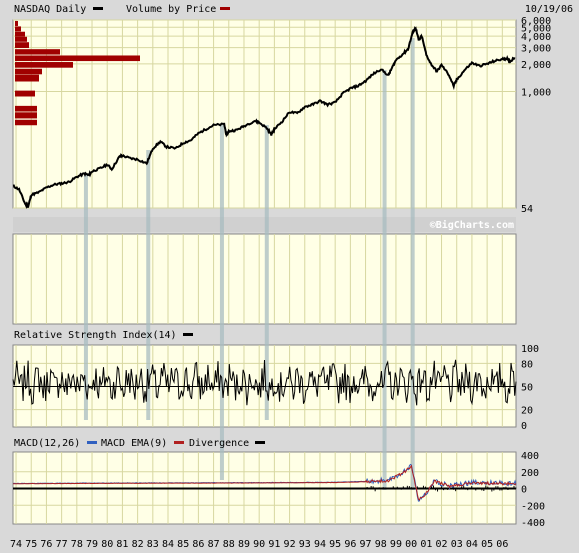  What do you see at coordinates (50, 9) in the screenshot?
I see `chart-title: NASDAQ Daily` at bounding box center [50, 9].